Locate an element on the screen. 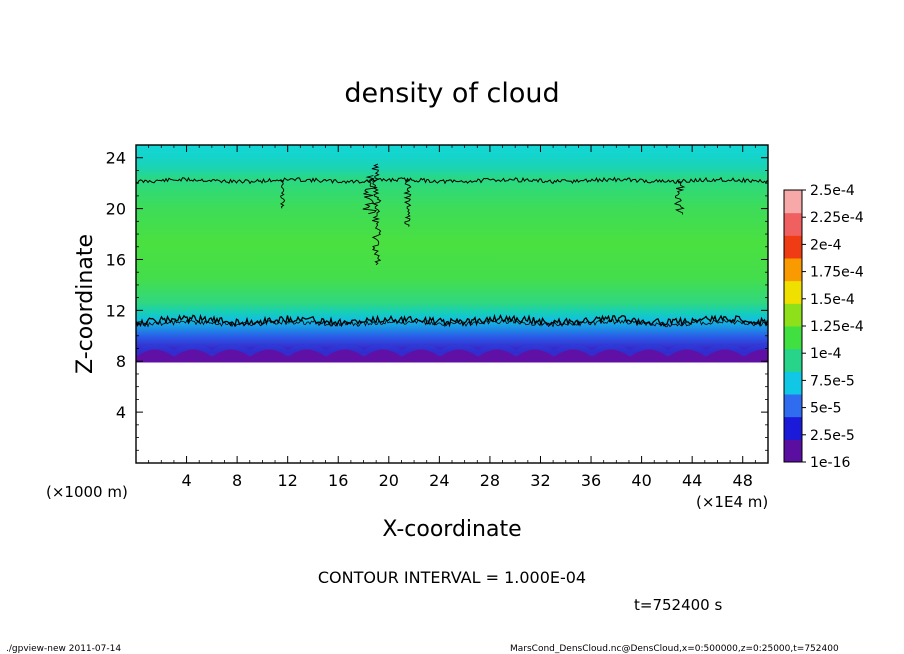 This screenshot has height=654, width=904. contour-line-upper is located at coordinates (452, 180).